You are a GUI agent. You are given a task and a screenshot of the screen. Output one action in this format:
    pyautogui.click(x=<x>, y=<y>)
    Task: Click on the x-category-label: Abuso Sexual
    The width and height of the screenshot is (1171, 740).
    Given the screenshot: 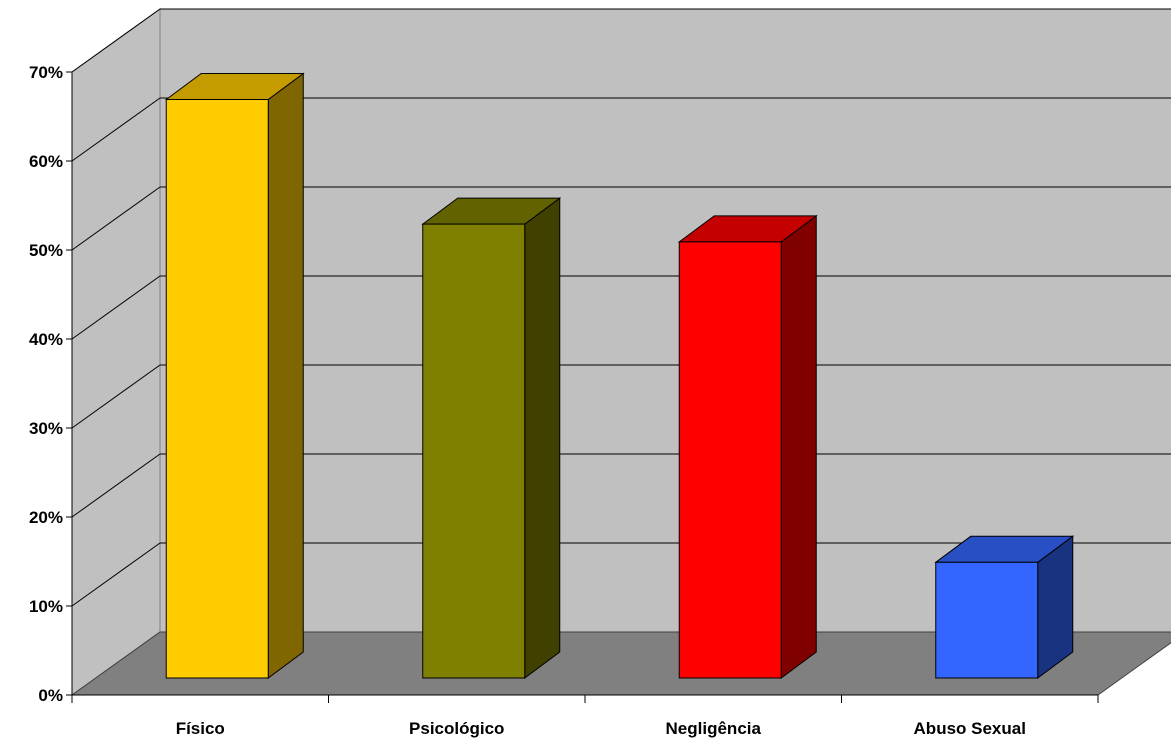 What is the action you would take?
    pyautogui.click(x=970, y=728)
    